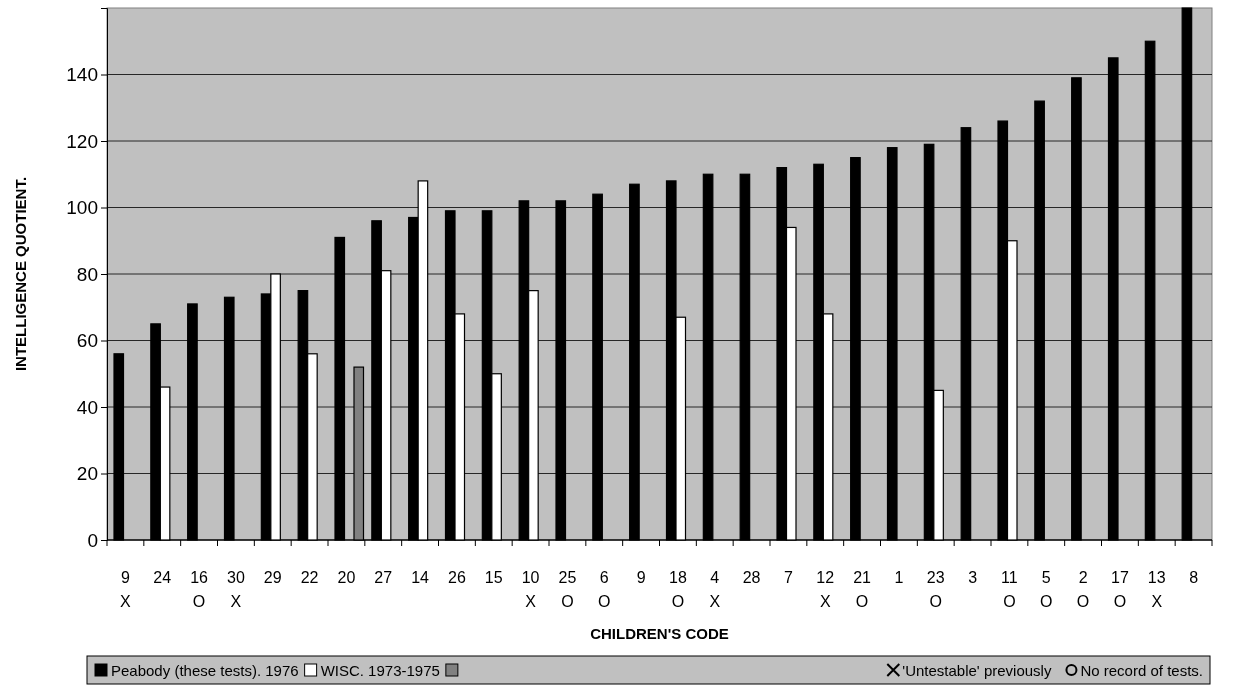 This screenshot has height=689, width=1240. Describe the element at coordinates (567, 589) in the screenshot. I see `x-tick-label: 25 O` at that location.